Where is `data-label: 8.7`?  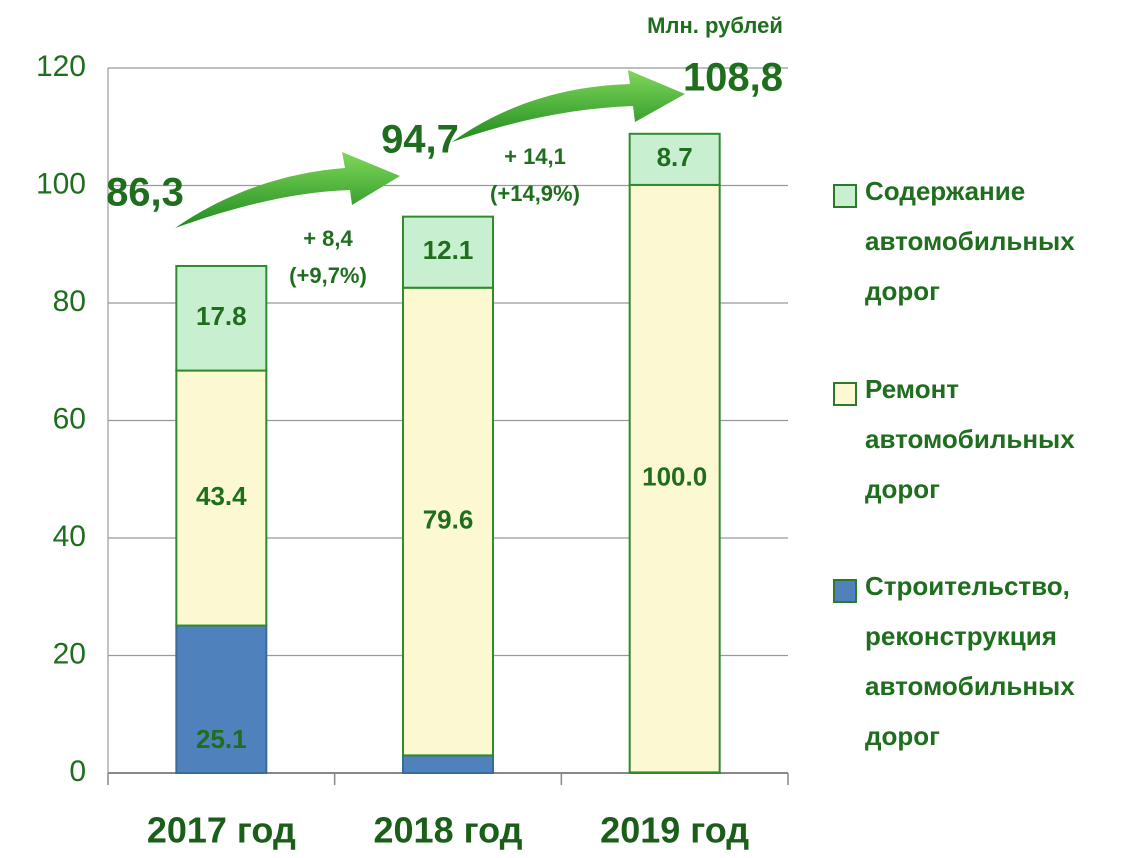
data-label: 8.7 is located at coordinates (675, 157).